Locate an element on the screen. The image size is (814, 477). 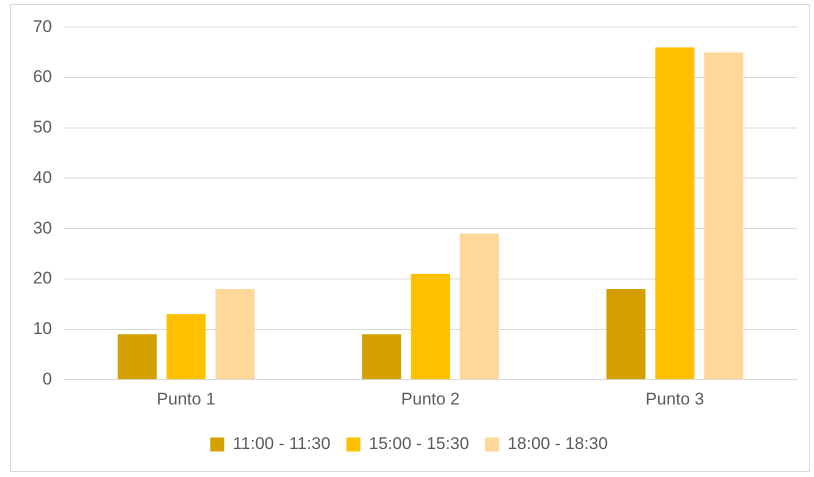
y-tick-label: 20 is located at coordinates (42, 278).